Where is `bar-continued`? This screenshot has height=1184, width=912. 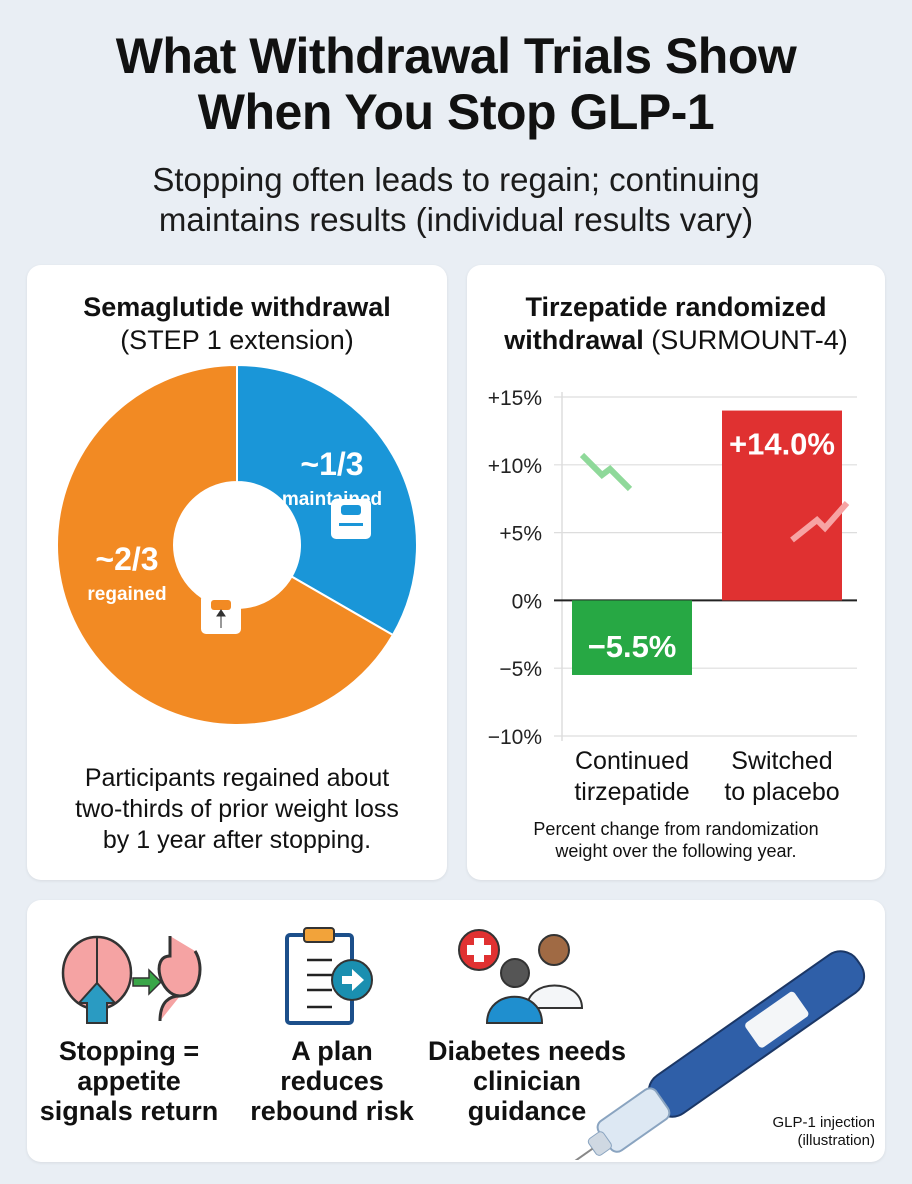
bar-continued is located at coordinates (632, 637).